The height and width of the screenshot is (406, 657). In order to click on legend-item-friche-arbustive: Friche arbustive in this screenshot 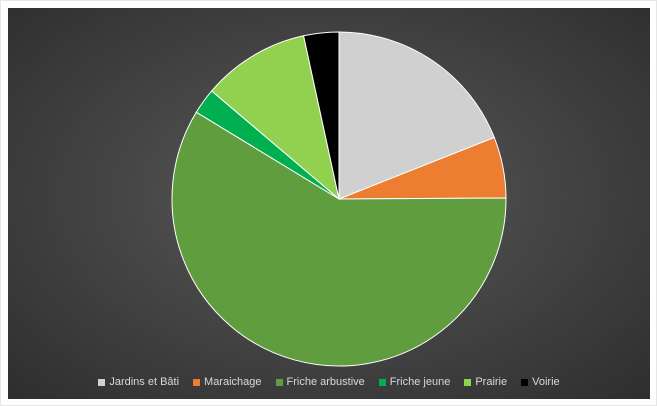, I will do `click(320, 382)`.